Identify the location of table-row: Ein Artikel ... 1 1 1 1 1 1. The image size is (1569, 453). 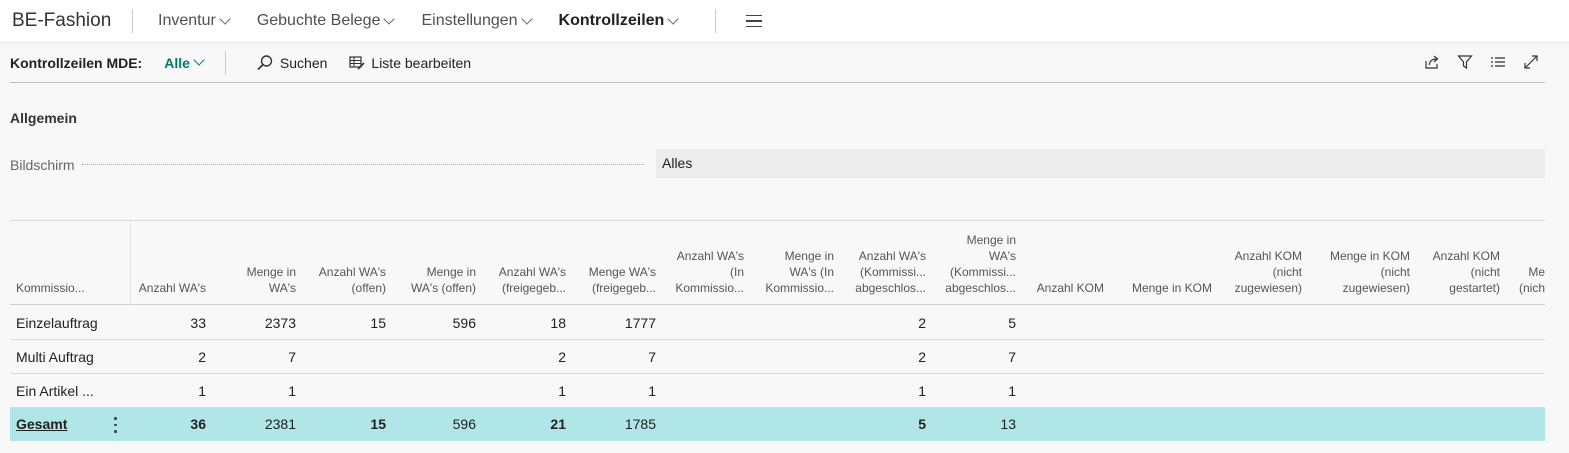
(777, 391).